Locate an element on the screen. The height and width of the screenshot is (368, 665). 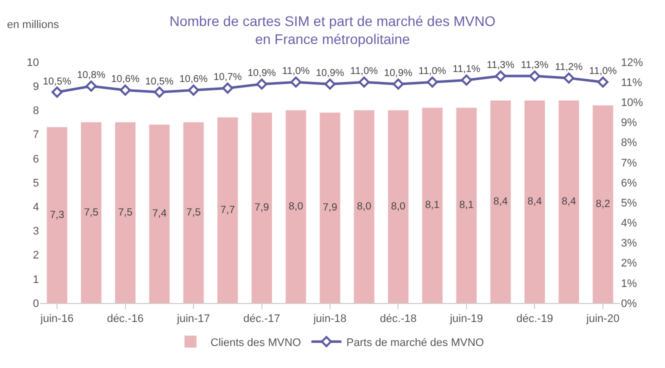
legend-label: Parts de marché des MVNO is located at coordinates (415, 342).